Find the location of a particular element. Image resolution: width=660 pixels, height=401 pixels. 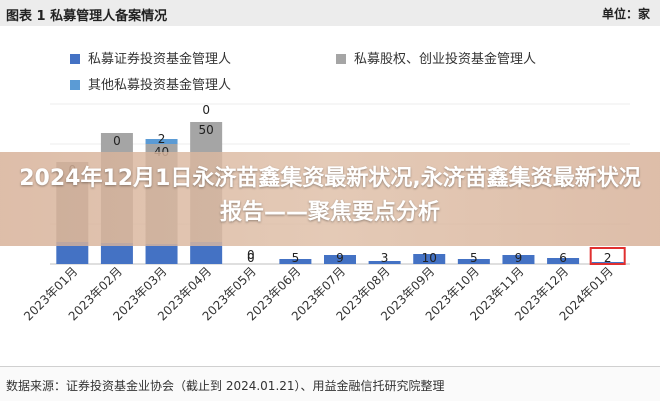

unit-label: 单位：家 is located at coordinates (625, 14).